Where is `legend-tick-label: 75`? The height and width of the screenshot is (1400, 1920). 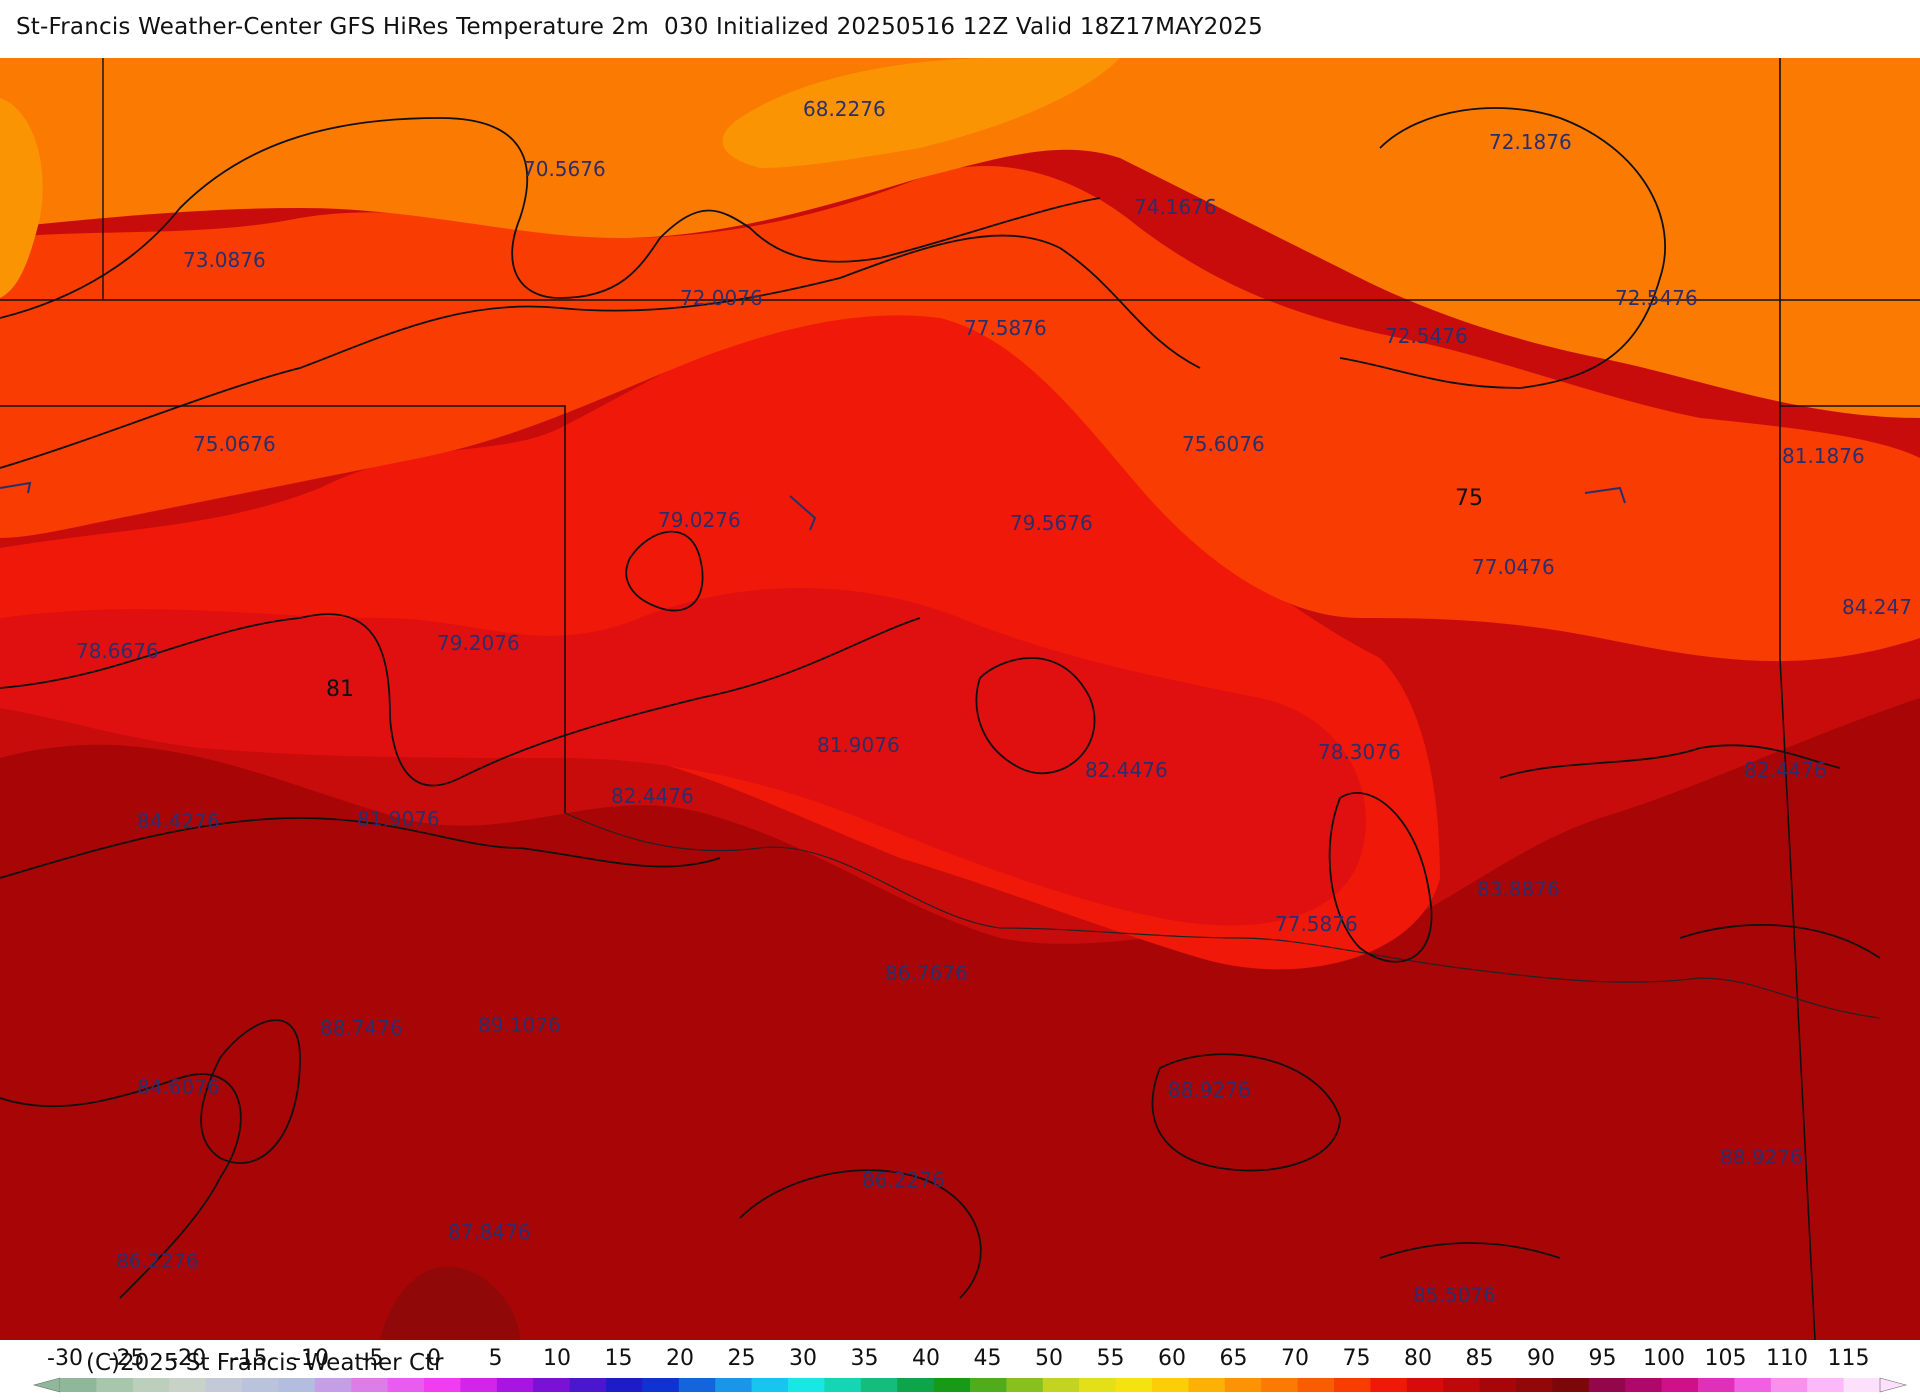
legend-tick-label: 75 is located at coordinates (1357, 1358).